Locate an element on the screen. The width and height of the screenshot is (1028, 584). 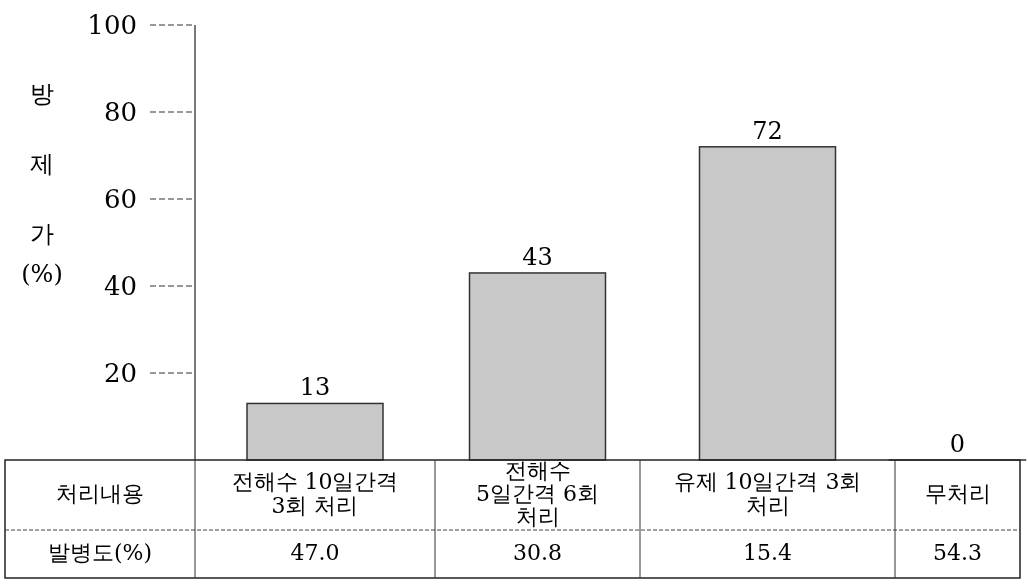
text: 54.3 is located at coordinates (957, 552).